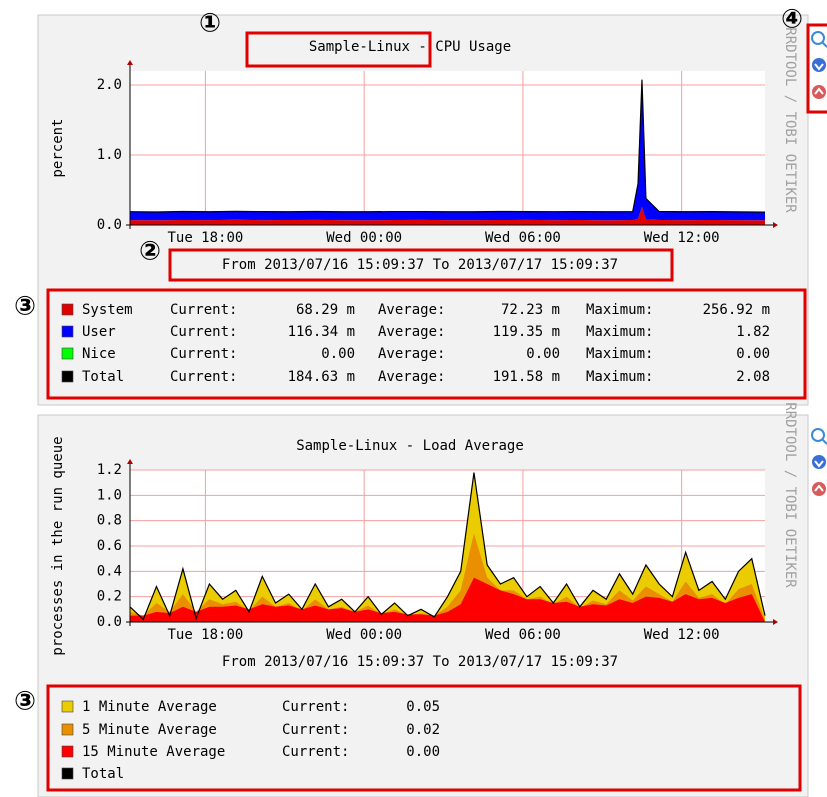 This screenshot has width=827, height=797. What do you see at coordinates (321, 377) in the screenshot?
I see `stat-value: 184.63 m` at bounding box center [321, 377].